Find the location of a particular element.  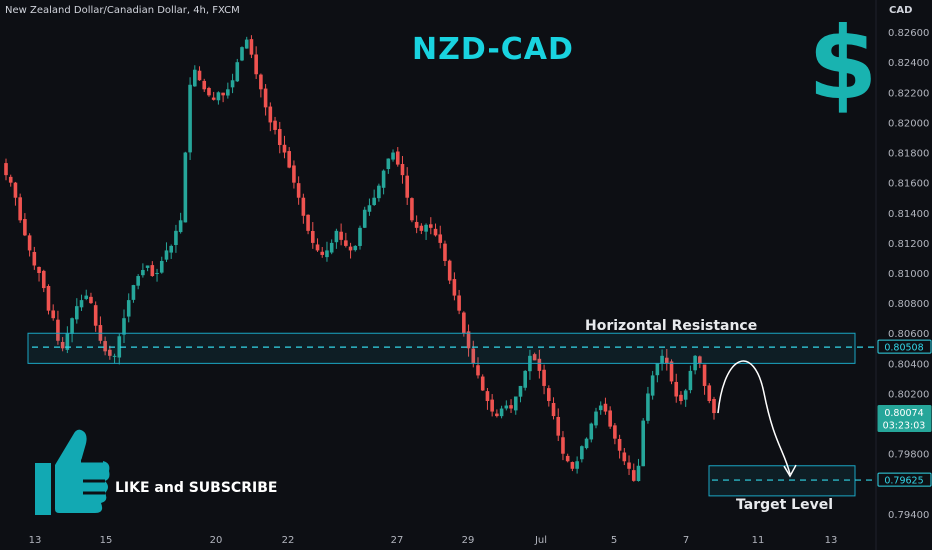

y-tick-label: 0.81000 is located at coordinates (908, 274).